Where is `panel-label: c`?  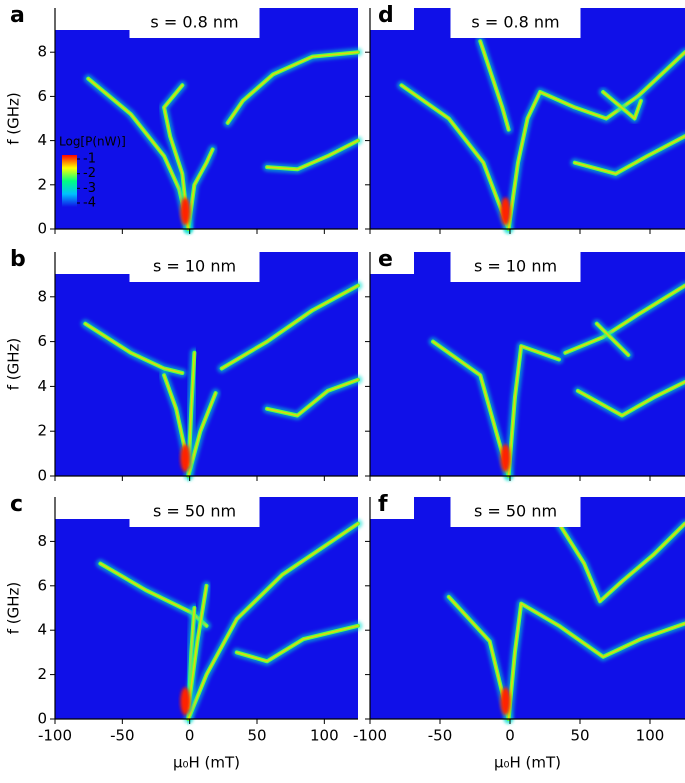 panel-label: c is located at coordinates (16, 504).